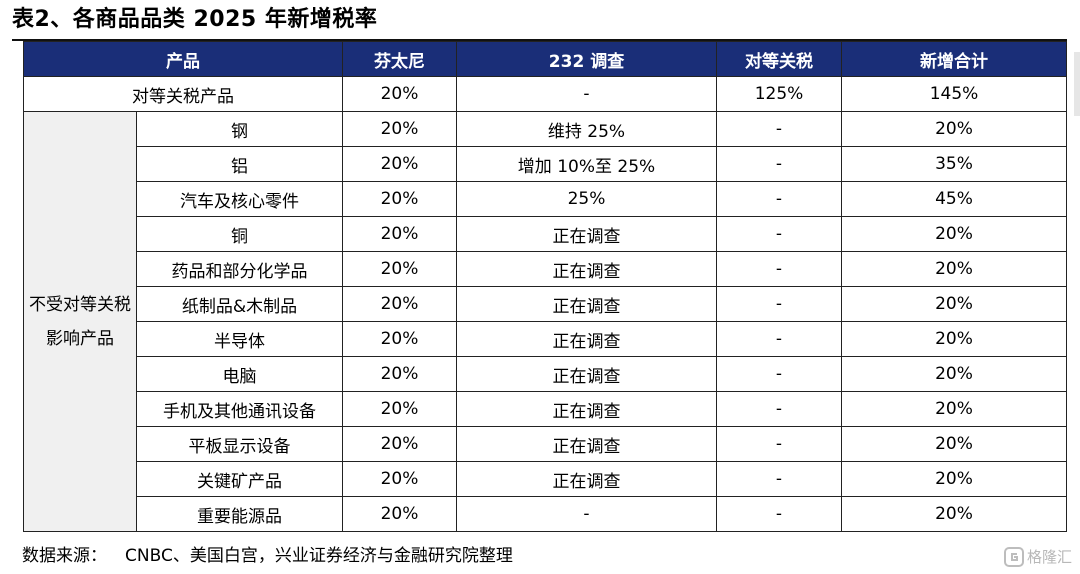  I want to click on table-row: 电脑 20% 正在调查 -20%, so click(545, 374).